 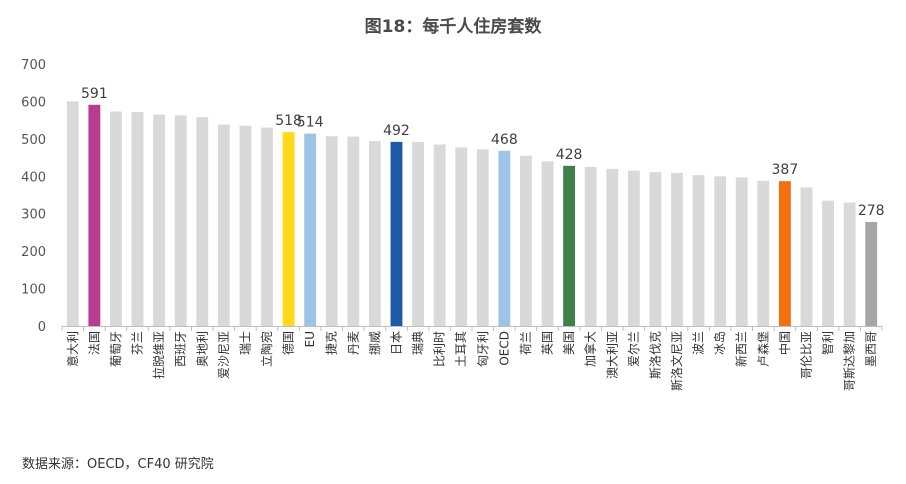 I want to click on x-tick-label: 丹麦, so click(x=353, y=343).